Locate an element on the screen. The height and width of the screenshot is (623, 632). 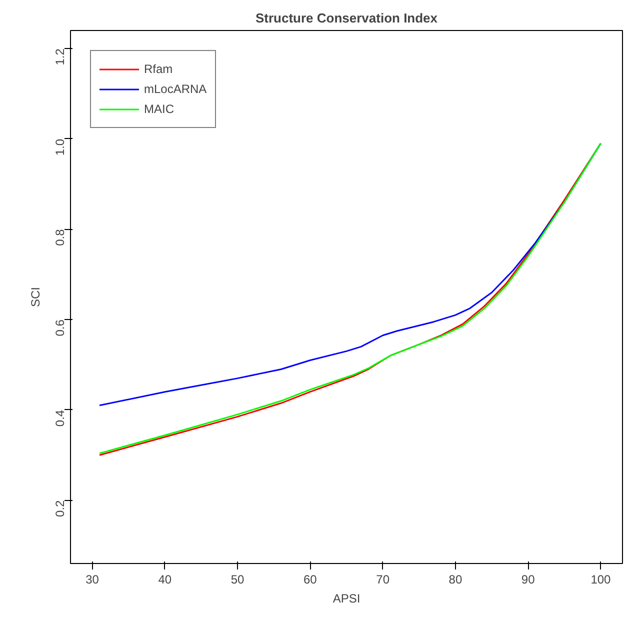
y-tick-label: 0.6 is located at coordinates (60, 327).